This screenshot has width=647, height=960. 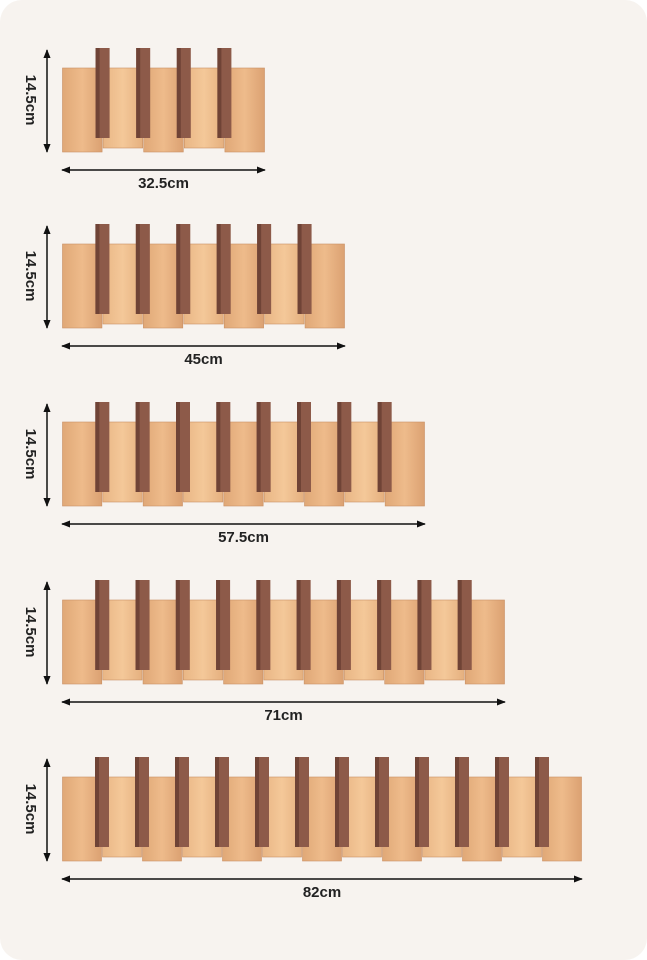 I want to click on width-label: 71cm, so click(x=283, y=715).